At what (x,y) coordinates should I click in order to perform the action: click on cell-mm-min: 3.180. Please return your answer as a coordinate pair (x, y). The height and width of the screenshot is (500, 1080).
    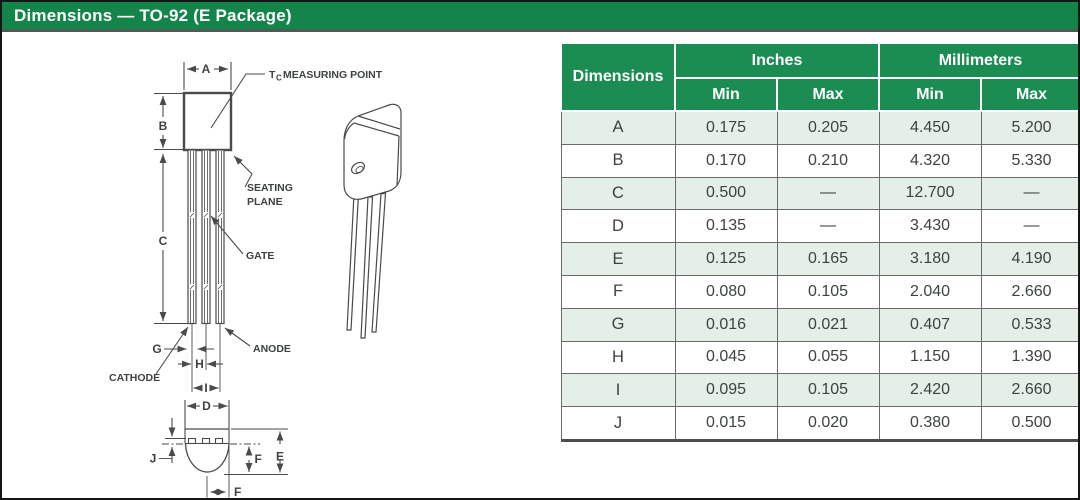
    Looking at the image, I should click on (930, 259).